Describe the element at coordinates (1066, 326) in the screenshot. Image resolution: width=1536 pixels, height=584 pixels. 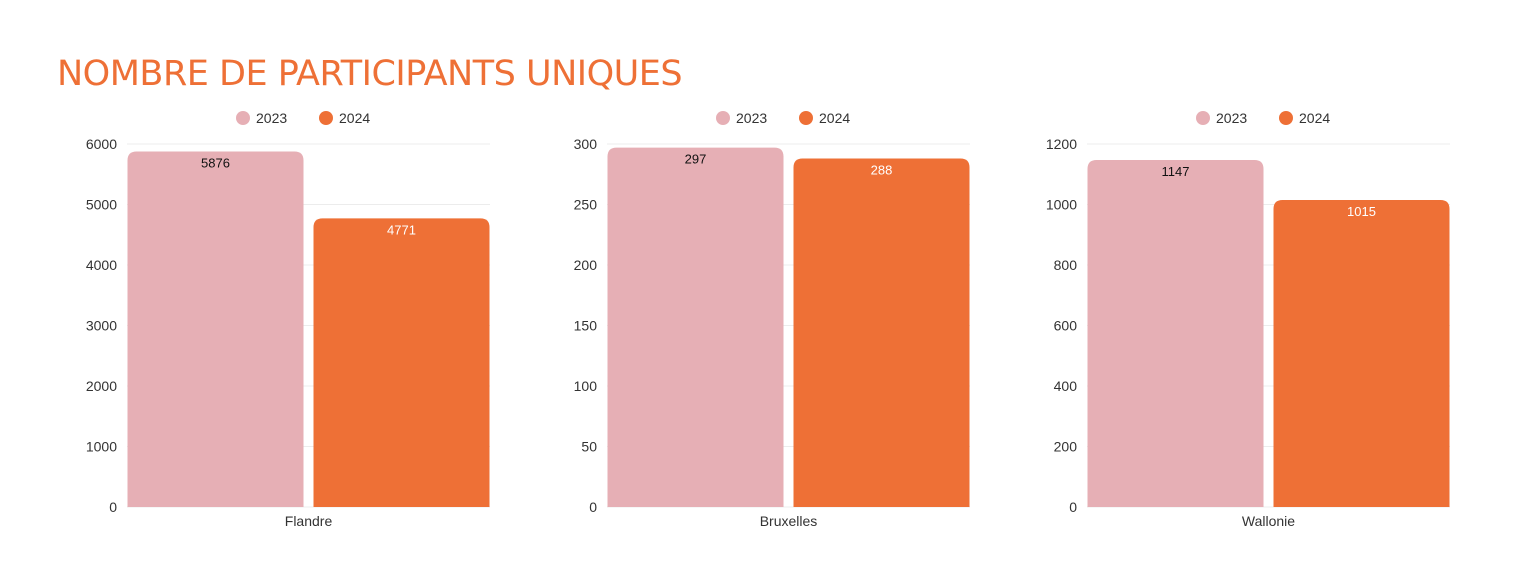
I see `y-tick-label: 600` at that location.